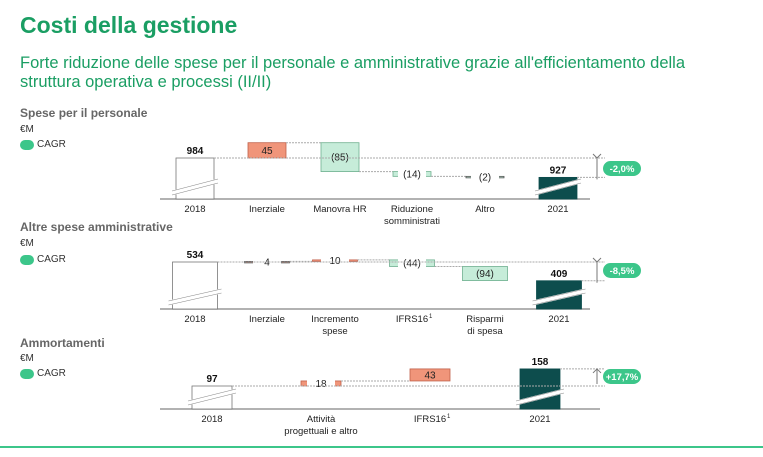 The image size is (763, 457). I want to click on category-label: Attività, so click(321, 419).